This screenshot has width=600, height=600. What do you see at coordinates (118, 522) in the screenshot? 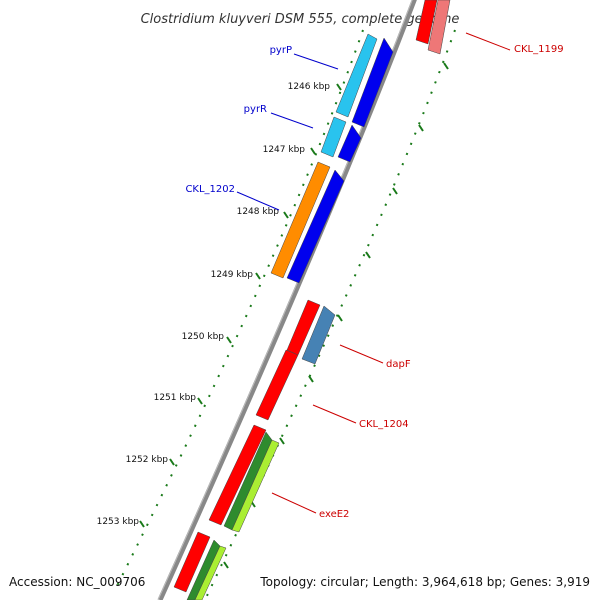
I see `tick-label: 1253 kbp` at bounding box center [118, 522].